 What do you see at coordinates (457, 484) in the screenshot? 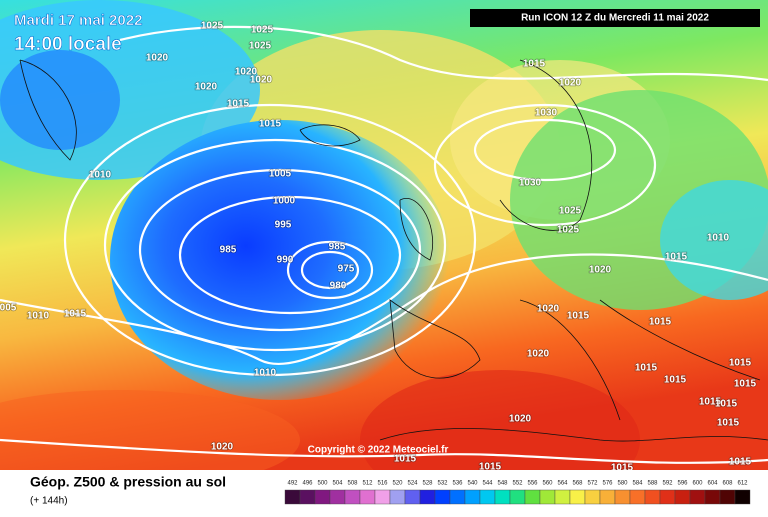
I see `legend-label: 536` at bounding box center [457, 484].